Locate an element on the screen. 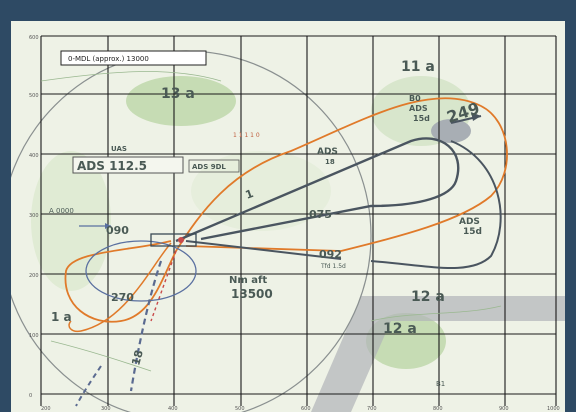 This screenshot has width=576, height=412. x-tick: 700 is located at coordinates (372, 409).